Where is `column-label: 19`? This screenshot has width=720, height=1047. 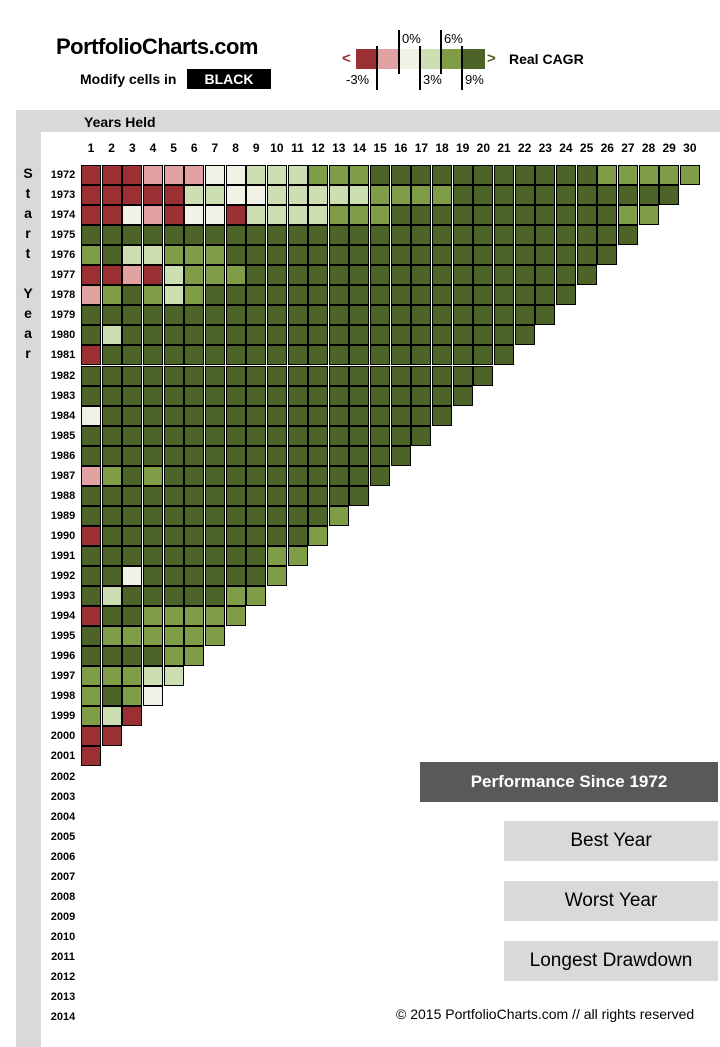 column-label: 19 is located at coordinates (463, 148).